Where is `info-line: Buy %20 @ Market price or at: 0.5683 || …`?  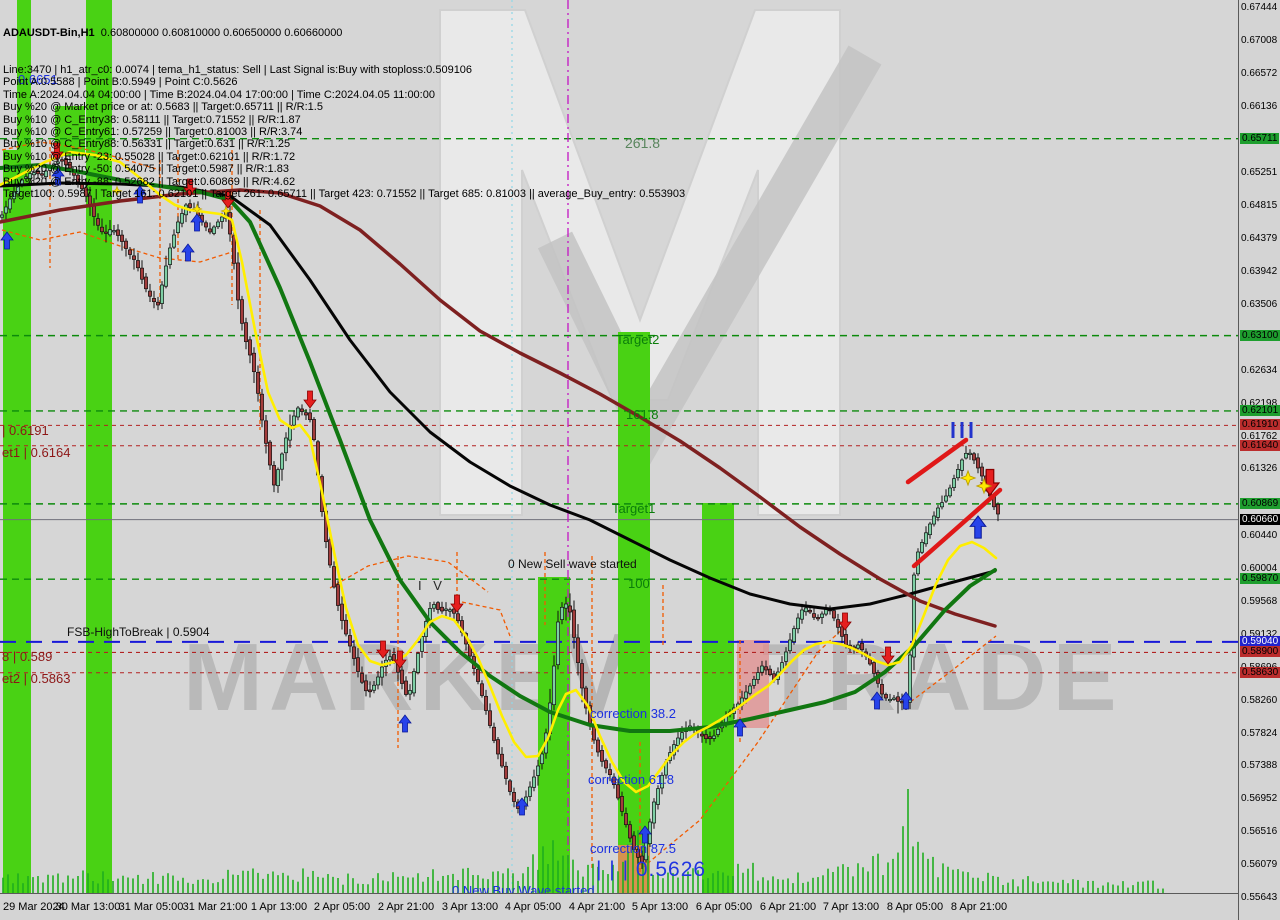
info-line: Buy %20 @ Market price or at: 0.5683 || … is located at coordinates (163, 107).